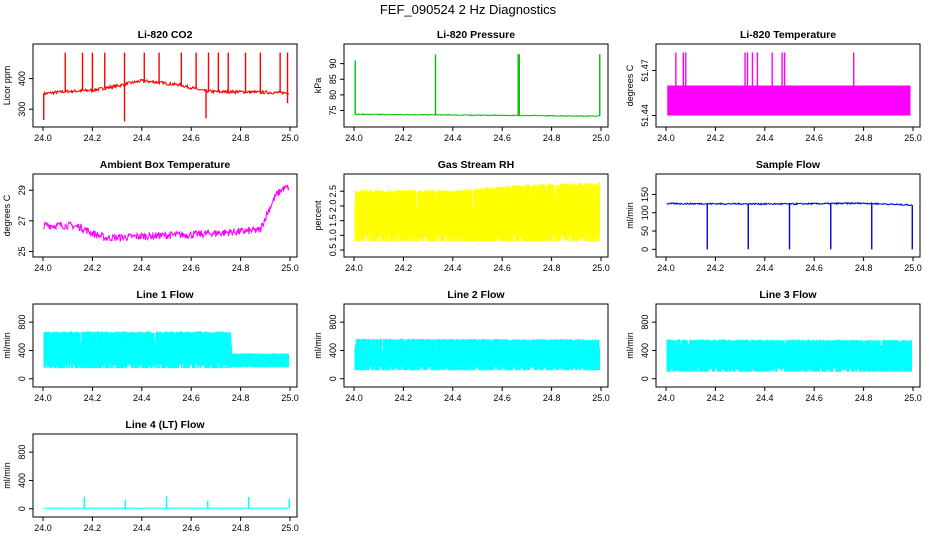  Describe the element at coordinates (333, 206) in the screenshot. I see `y-tick-label: 2.0` at that location.